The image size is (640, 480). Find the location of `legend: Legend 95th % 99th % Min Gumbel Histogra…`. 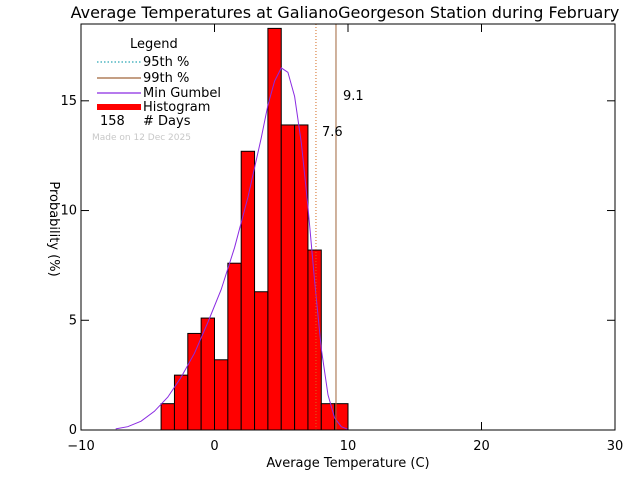

legend: Legend 95th % 99th % Min Gumbel Histogra… is located at coordinates (156, 90).